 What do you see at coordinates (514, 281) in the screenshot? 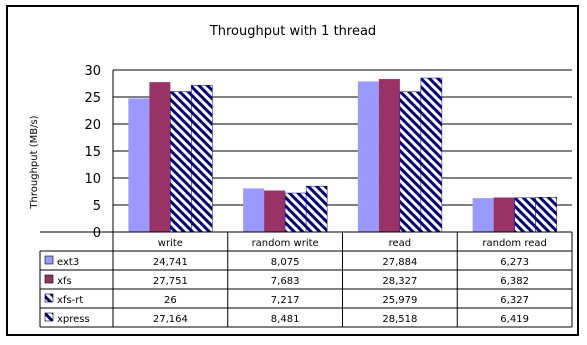
I see `data-label: 6,382` at bounding box center [514, 281].